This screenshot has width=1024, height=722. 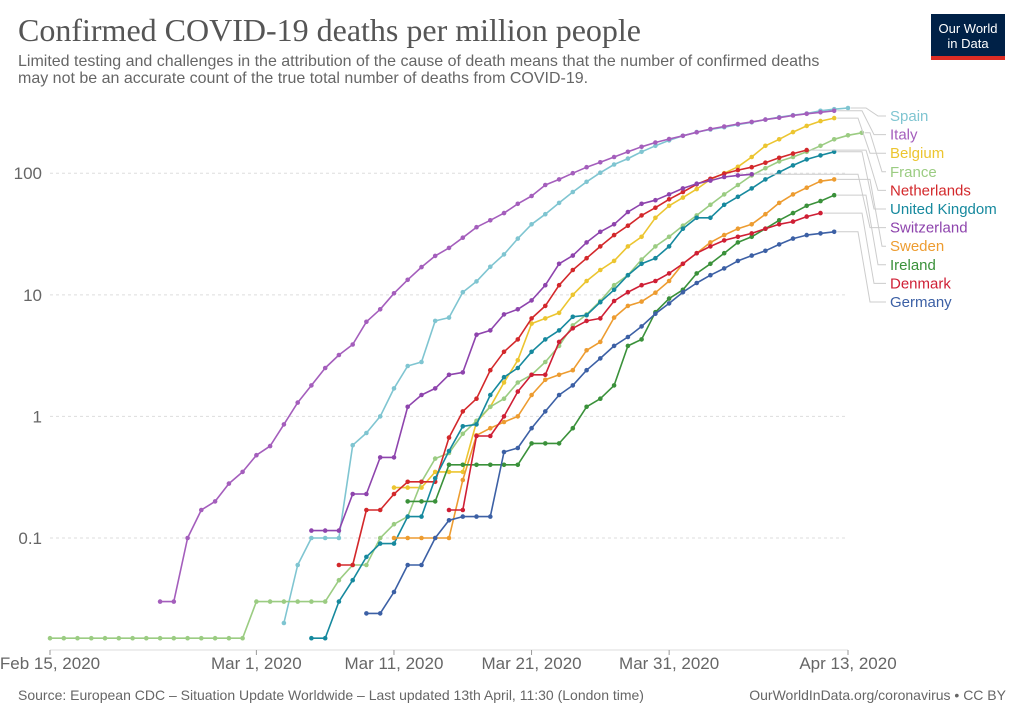 What do you see at coordinates (921, 302) in the screenshot?
I see `legend-label-germany: Germany` at bounding box center [921, 302].